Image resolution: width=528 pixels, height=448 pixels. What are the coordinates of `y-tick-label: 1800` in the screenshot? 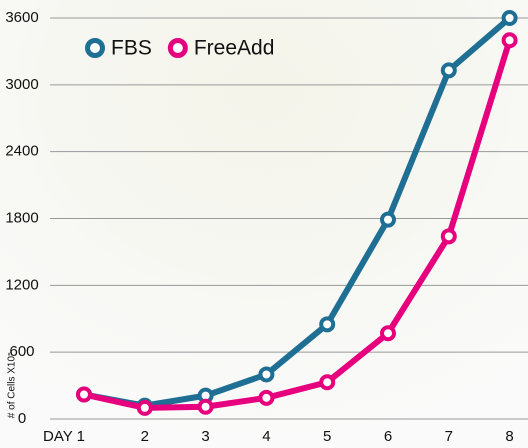 It's located at (21, 217).